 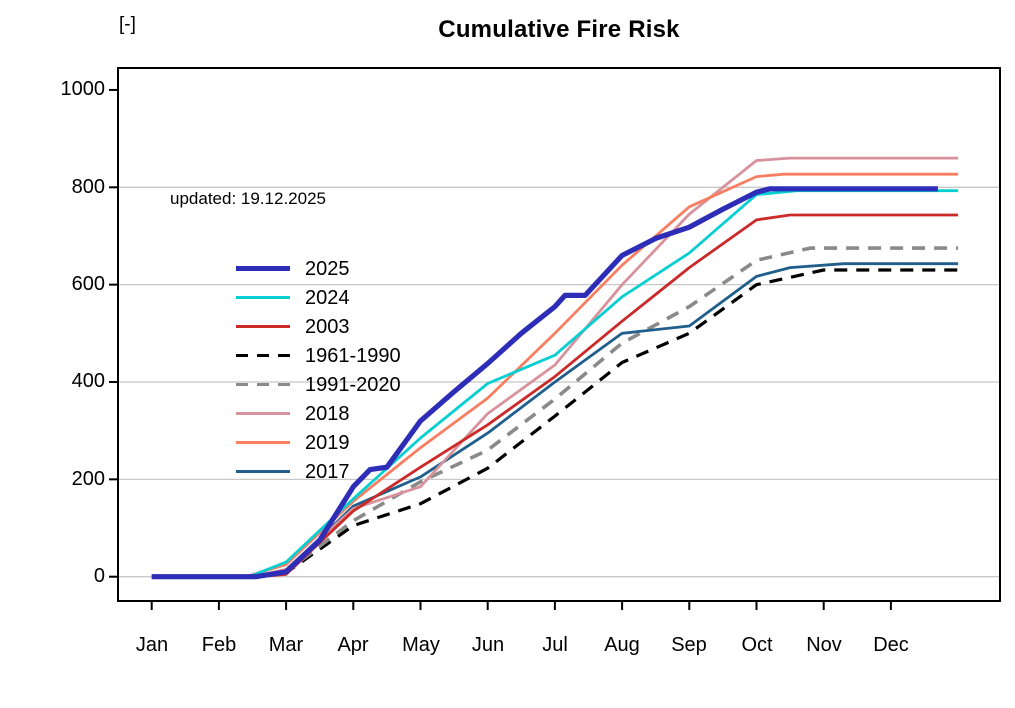 What do you see at coordinates (689, 645) in the screenshot?
I see `x-tick-label-sep: Sep` at bounding box center [689, 645].